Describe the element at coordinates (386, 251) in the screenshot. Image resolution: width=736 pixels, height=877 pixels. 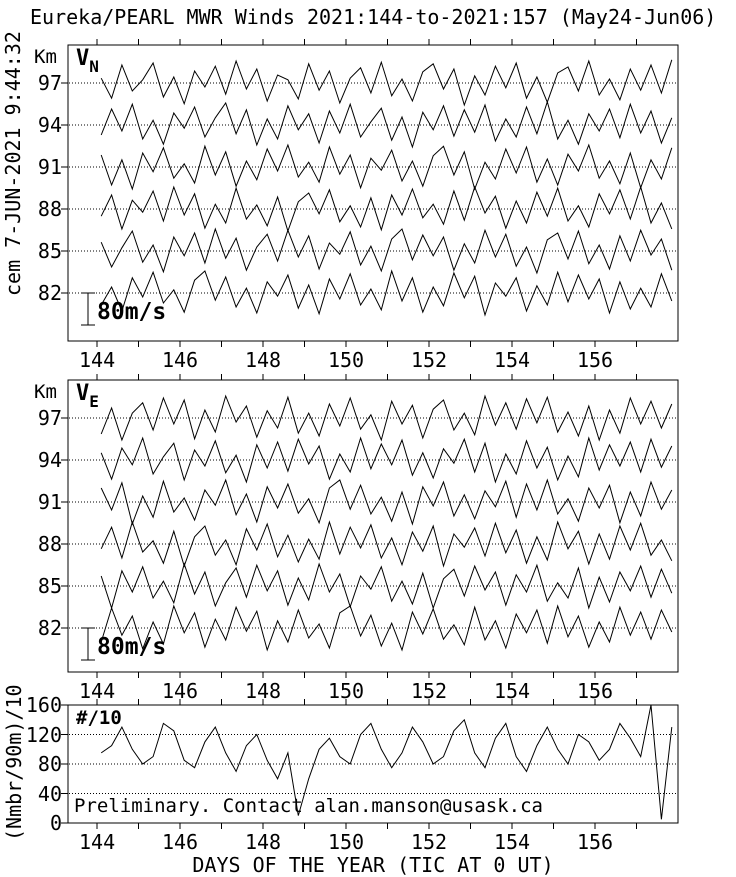
I see `wind-trace-vn-85km` at that location.